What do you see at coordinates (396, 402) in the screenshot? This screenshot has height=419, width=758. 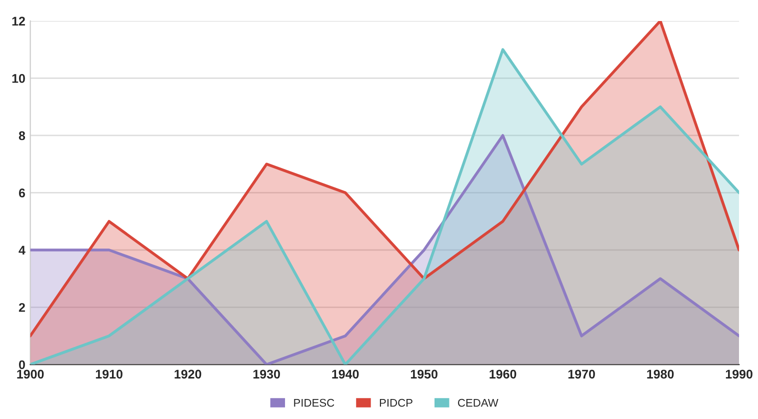 I see `legend-label: PIDCP` at bounding box center [396, 402].